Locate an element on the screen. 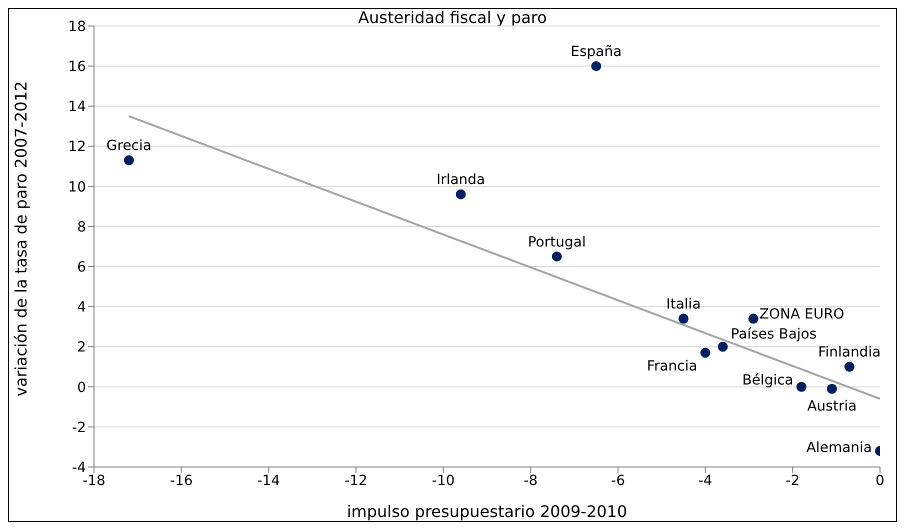 Image resolution: width=905 pixels, height=530 pixels. y-tick-label: 8 is located at coordinates (81, 227).